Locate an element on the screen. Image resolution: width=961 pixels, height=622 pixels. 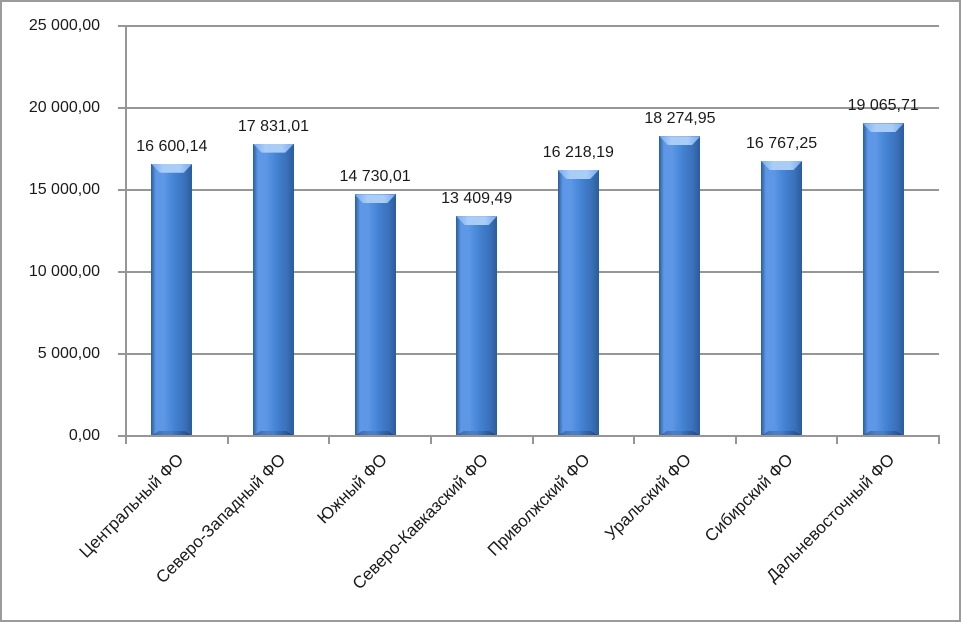
x-axis-category-label: Уральский ФО is located at coordinates (648, 497).